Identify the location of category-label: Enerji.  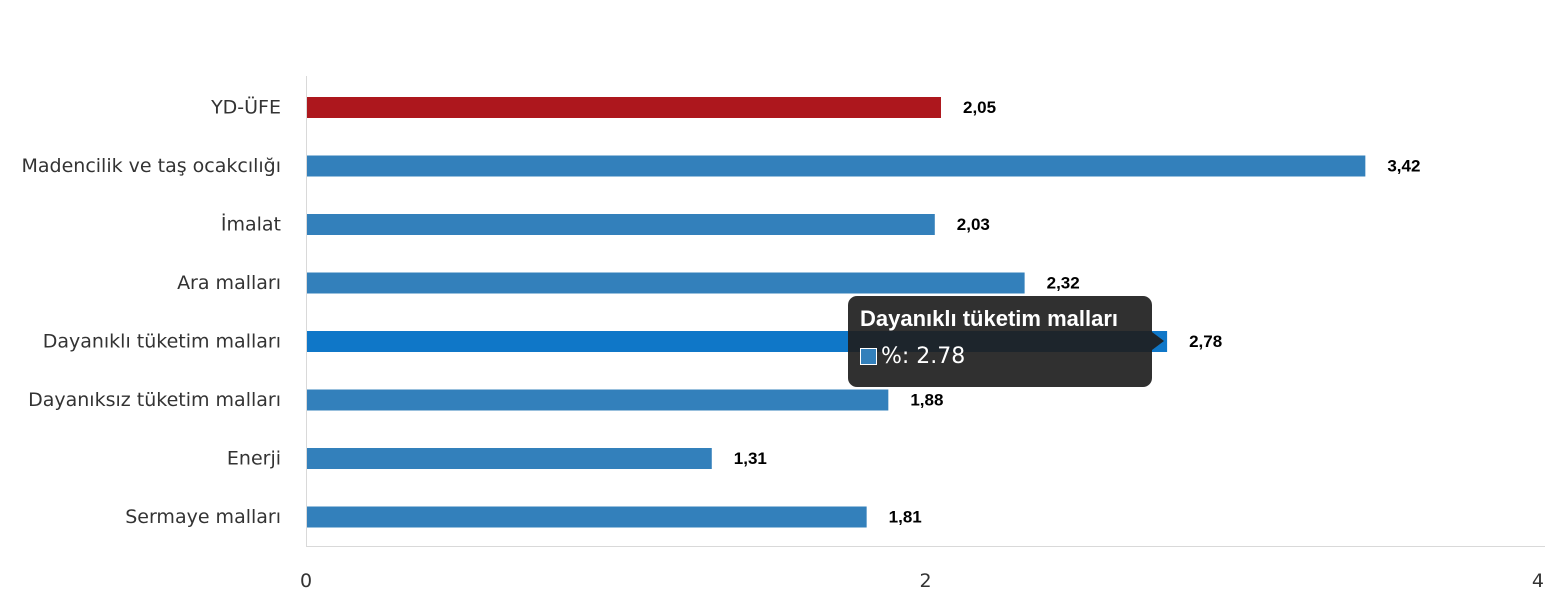
(254, 459).